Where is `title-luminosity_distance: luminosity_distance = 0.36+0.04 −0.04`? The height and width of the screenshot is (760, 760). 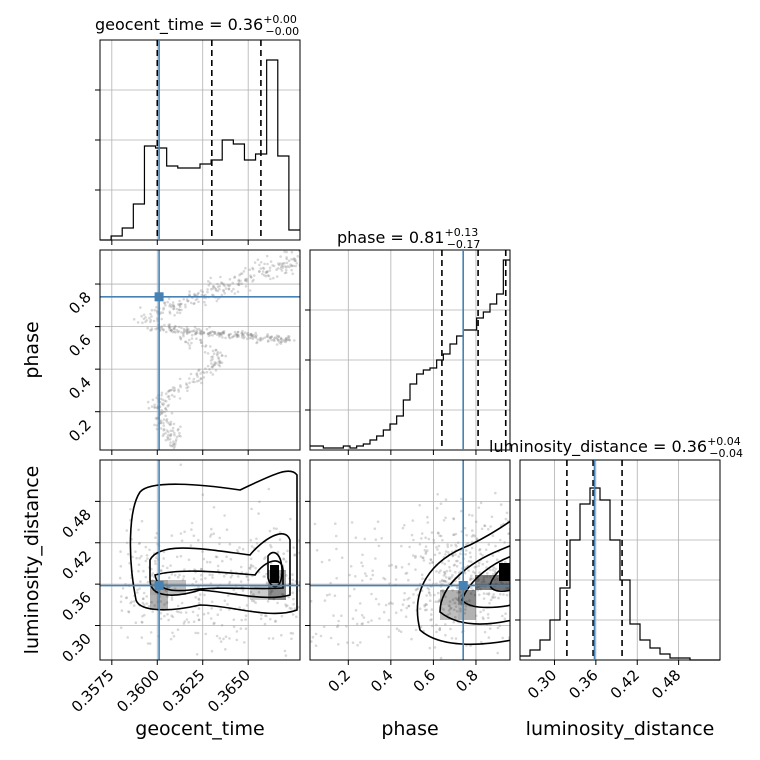
title-luminosity_distance: luminosity_distance = 0.36+0.04 −0.04 is located at coordinates (616, 447).